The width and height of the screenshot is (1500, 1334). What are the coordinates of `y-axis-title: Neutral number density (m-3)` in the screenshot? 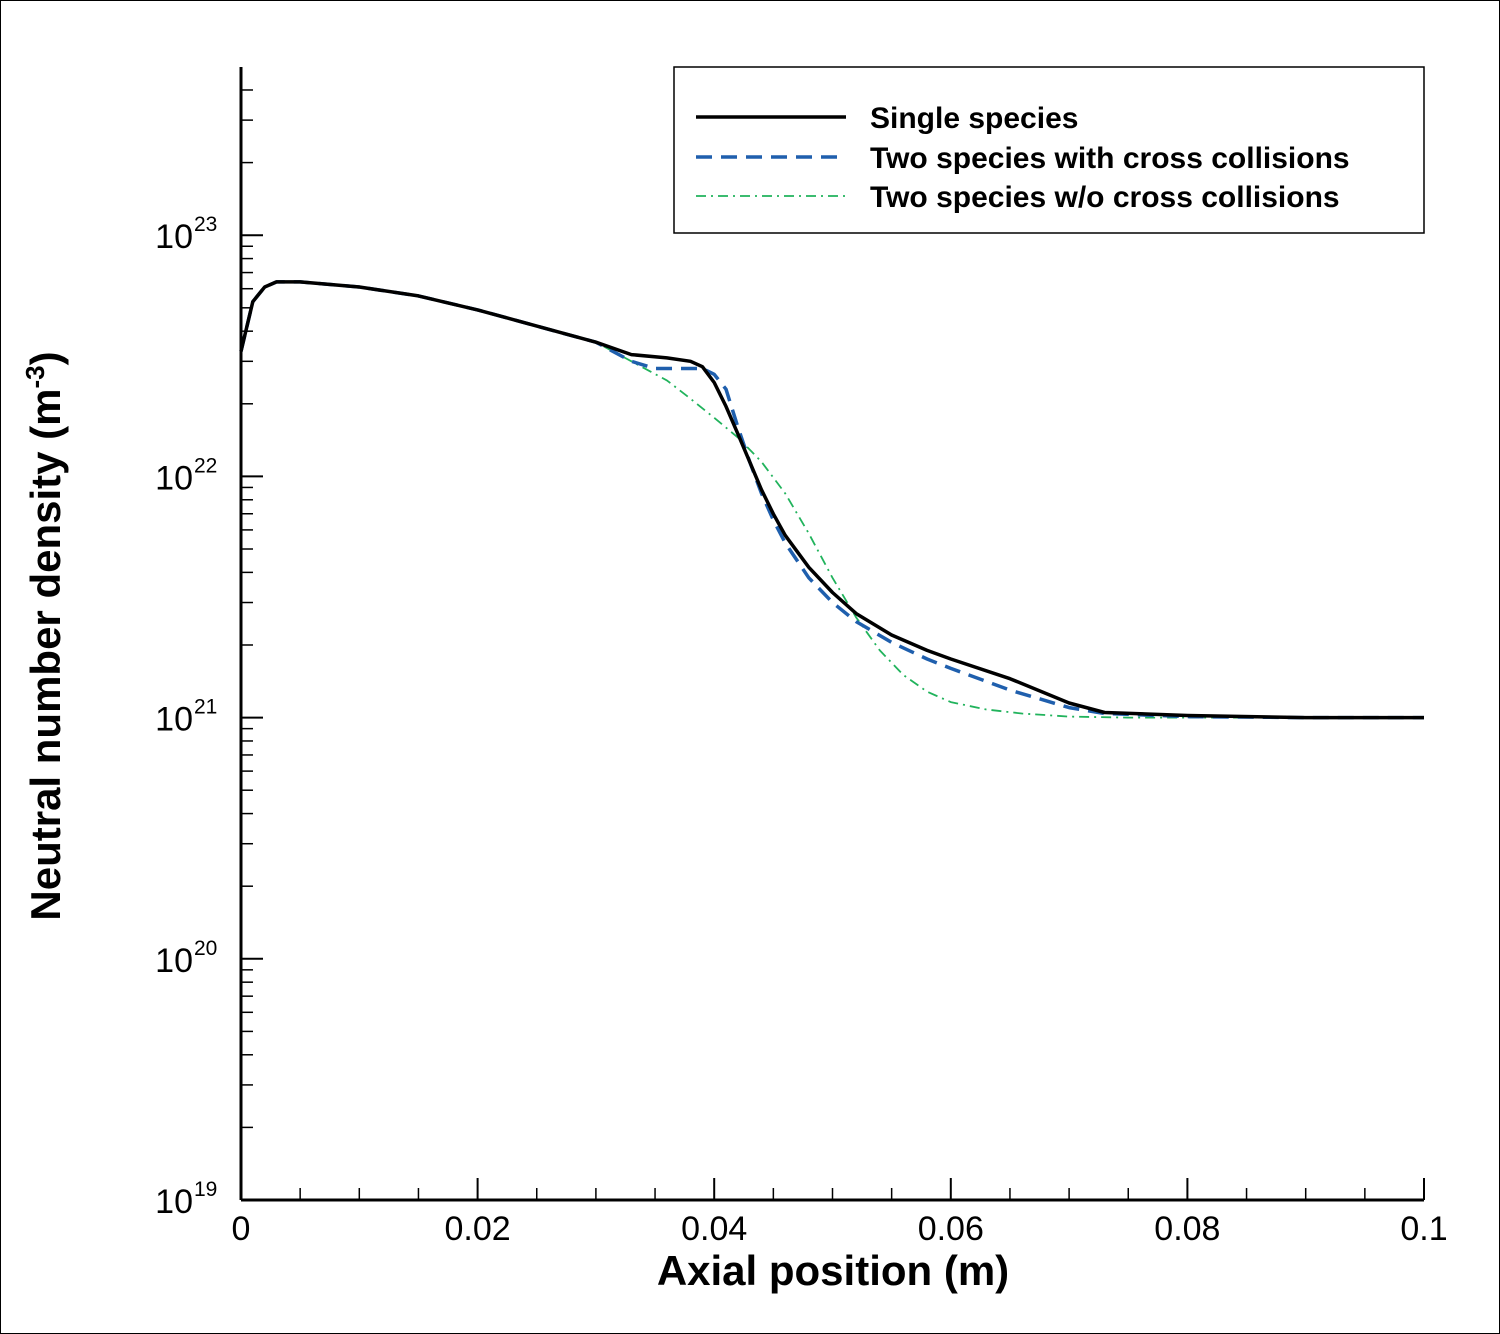 It's located at (44, 635).